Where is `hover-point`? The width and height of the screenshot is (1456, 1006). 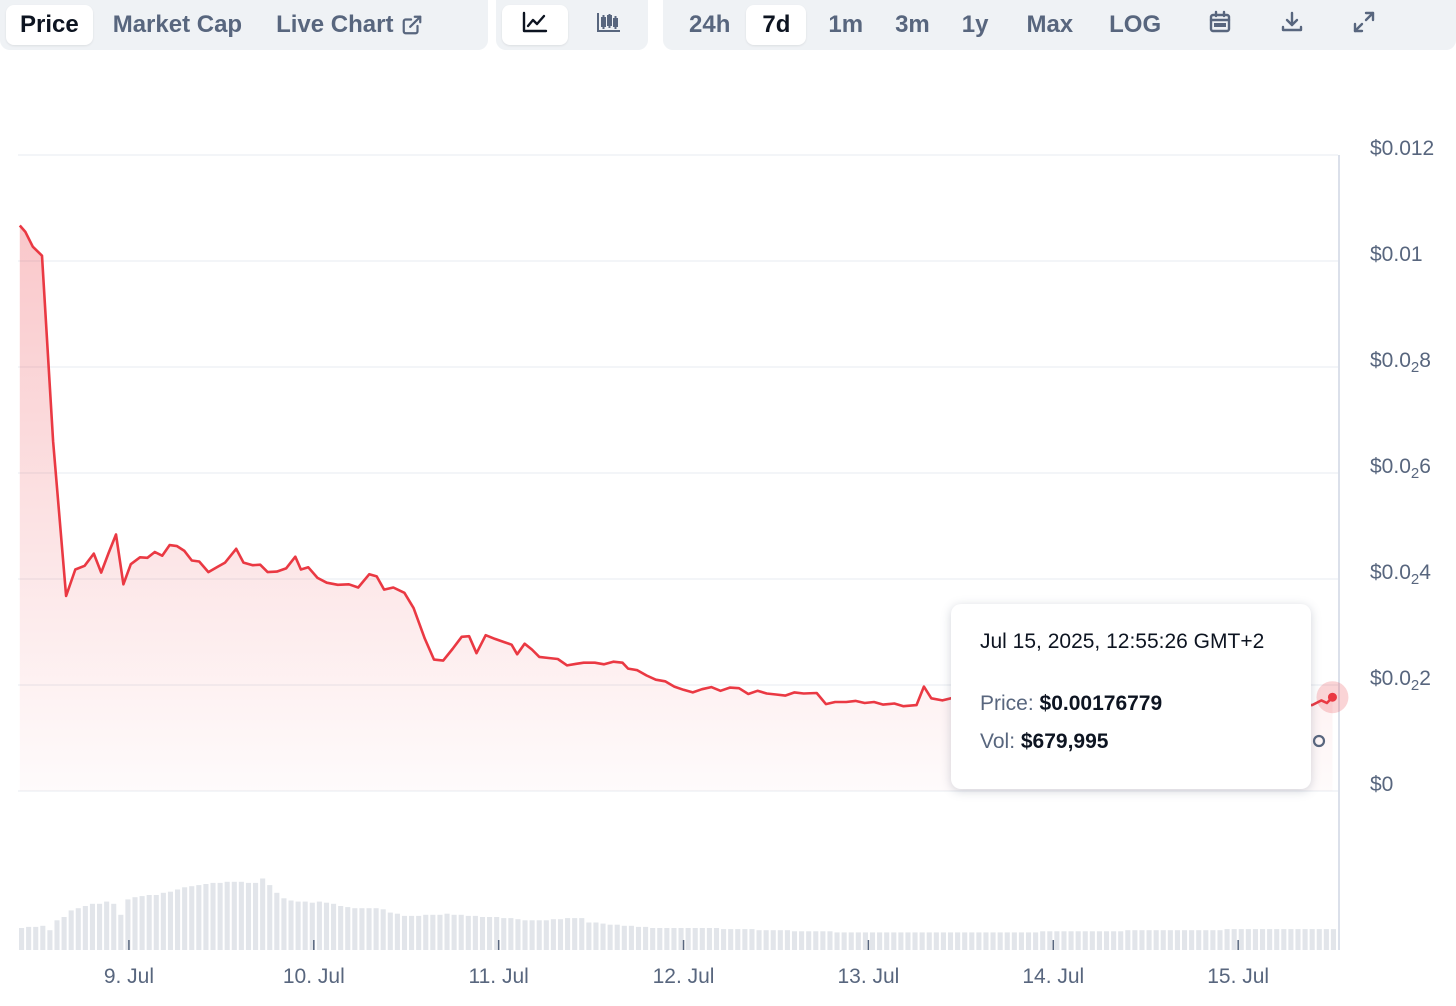
hover-point is located at coordinates (1332, 697).